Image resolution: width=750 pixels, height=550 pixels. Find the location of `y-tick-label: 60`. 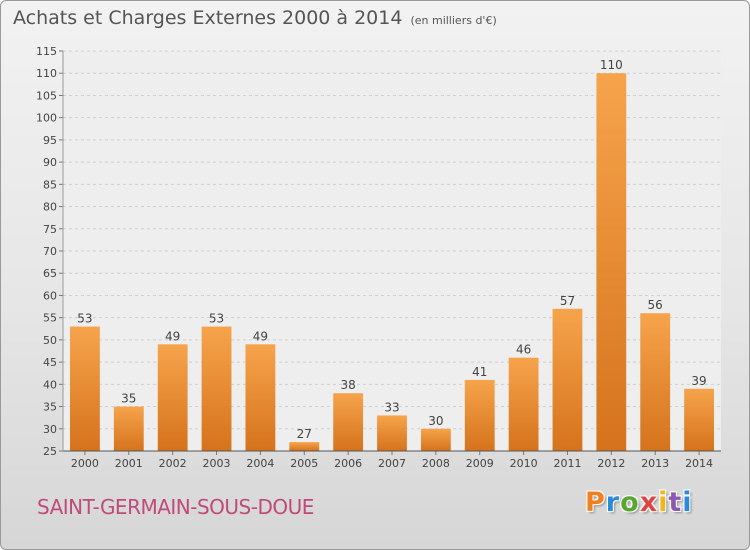

y-tick-label: 60 is located at coordinates (50, 295).